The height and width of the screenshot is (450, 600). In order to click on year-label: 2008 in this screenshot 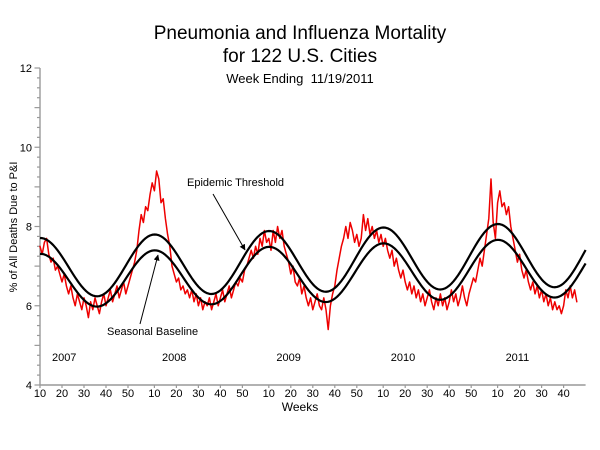, I will do `click(174, 358)`.